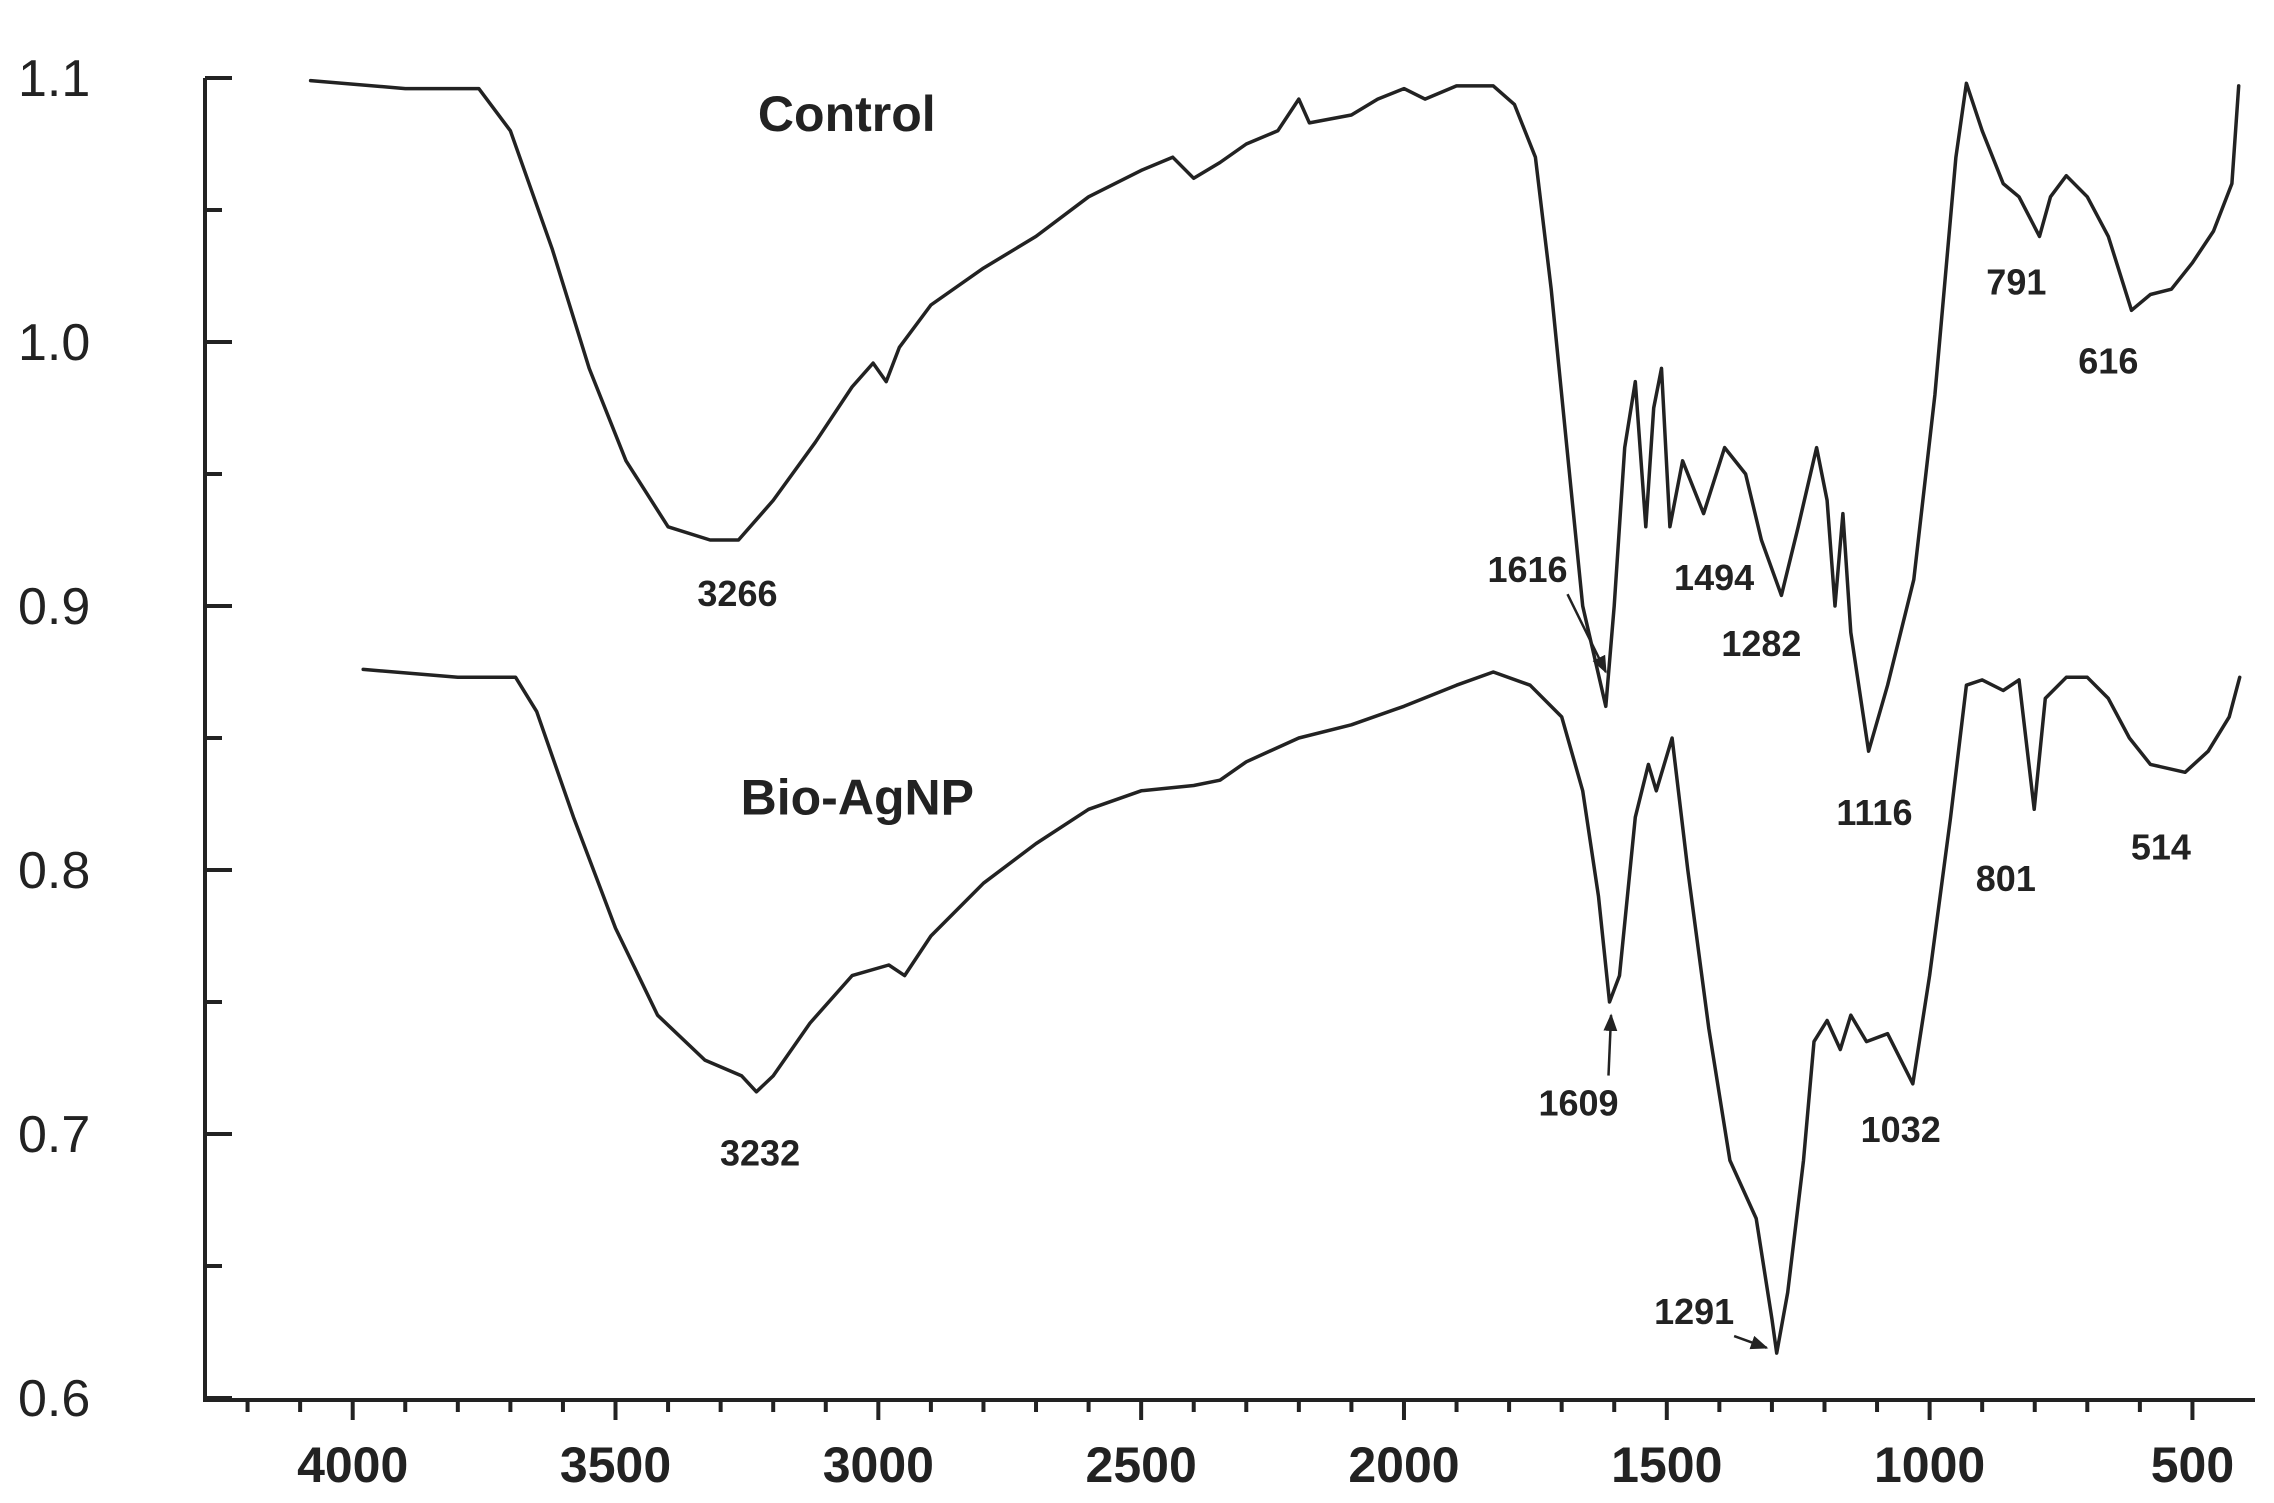  I want to click on peak-label: 1282, so click(1761, 643).